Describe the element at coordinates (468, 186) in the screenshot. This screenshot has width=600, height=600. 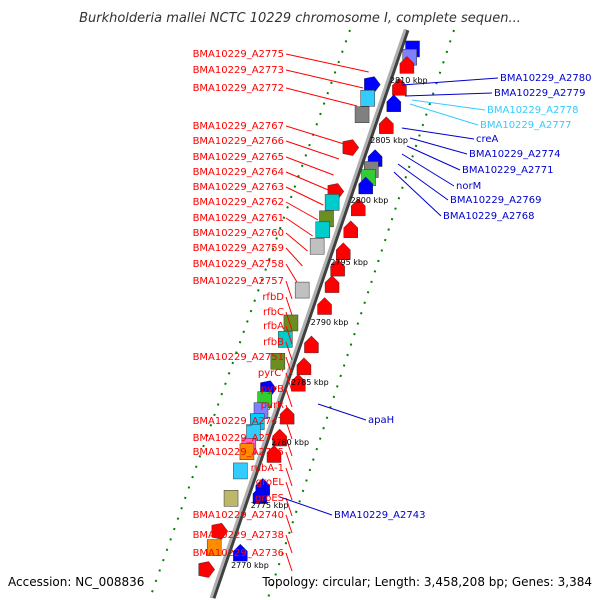
I see `gene-label: norM` at that location.